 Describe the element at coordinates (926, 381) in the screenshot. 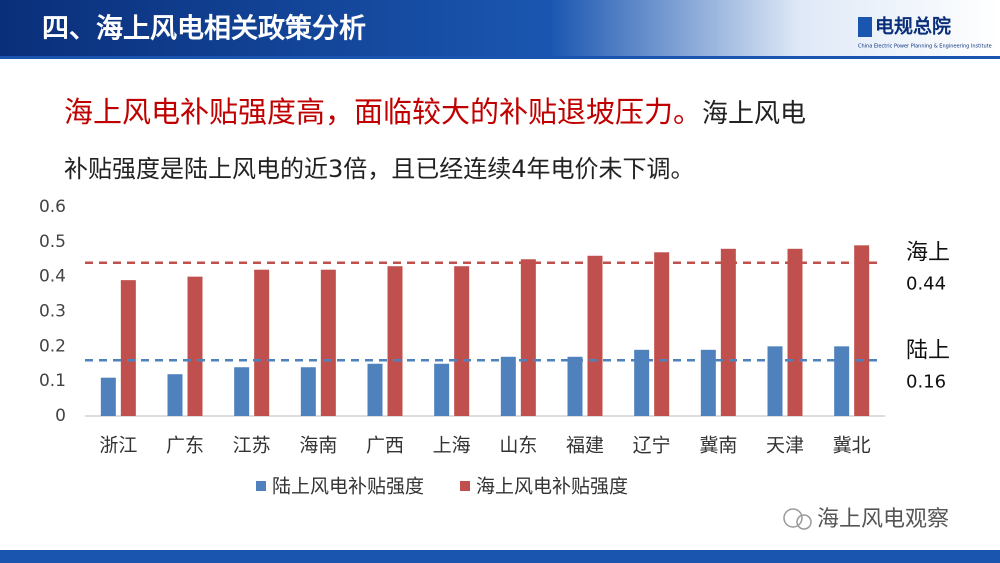

I see `reference-value: 0.16` at that location.